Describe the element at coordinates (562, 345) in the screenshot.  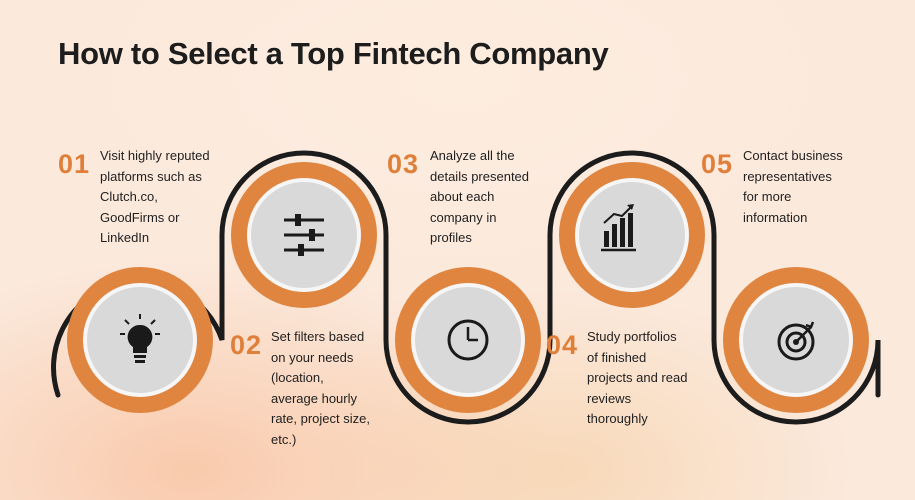
I see `step-number-4: 04` at that location.